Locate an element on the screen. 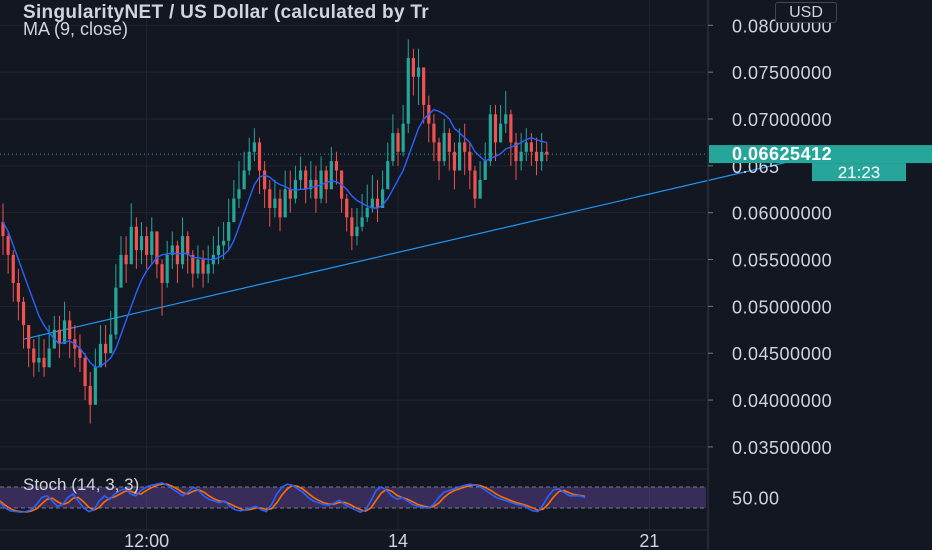  time-tick-label: 12:00 is located at coordinates (146, 540).